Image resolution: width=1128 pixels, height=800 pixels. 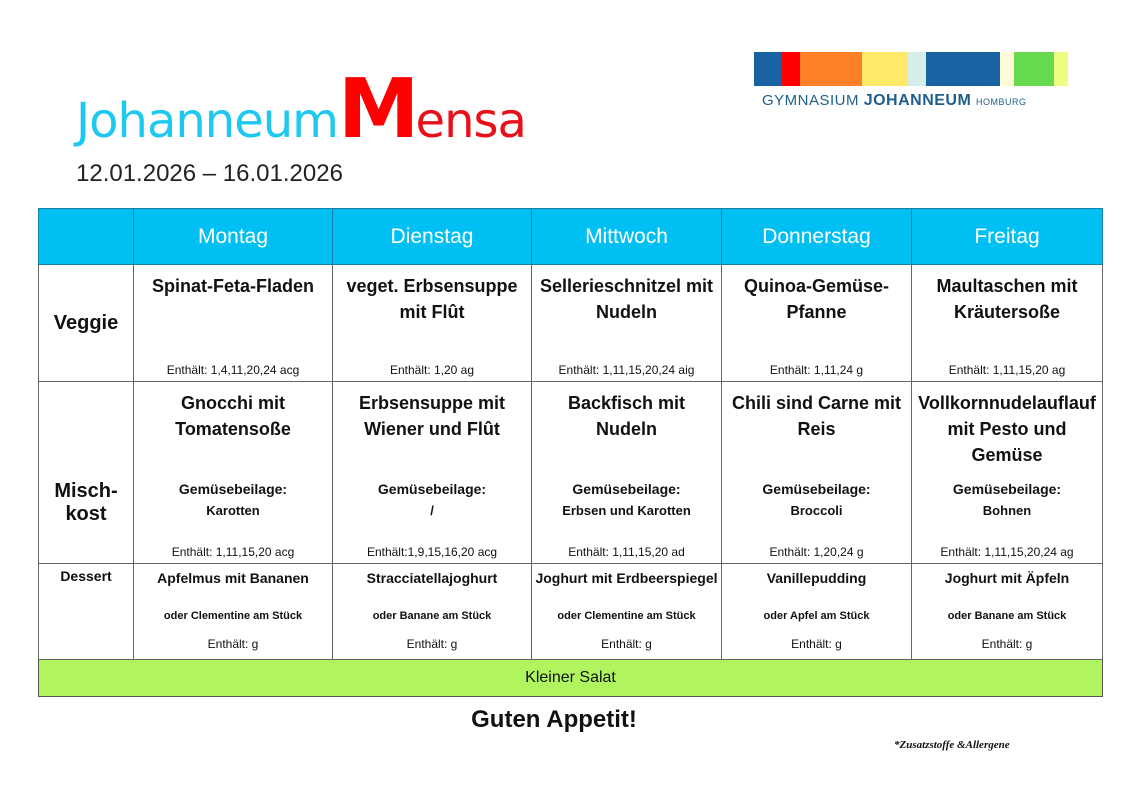 What do you see at coordinates (86, 611) in the screenshot?
I see `row-label-dessert: Dessert` at bounding box center [86, 611].